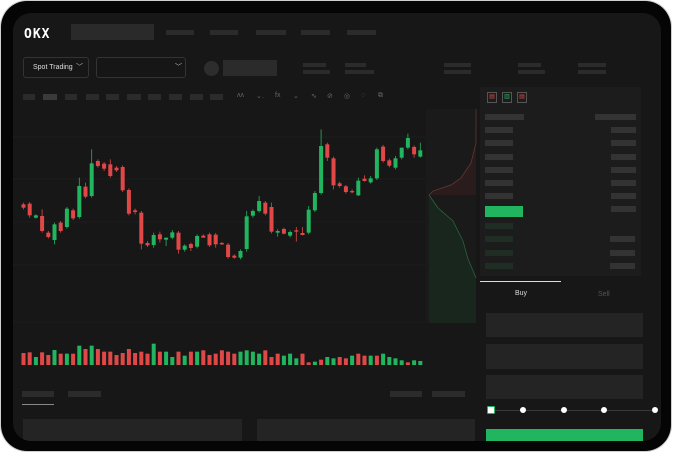 This screenshot has width=673, height=453. Describe the element at coordinates (278, 95) in the screenshot. I see `formula-icon: fx` at that location.